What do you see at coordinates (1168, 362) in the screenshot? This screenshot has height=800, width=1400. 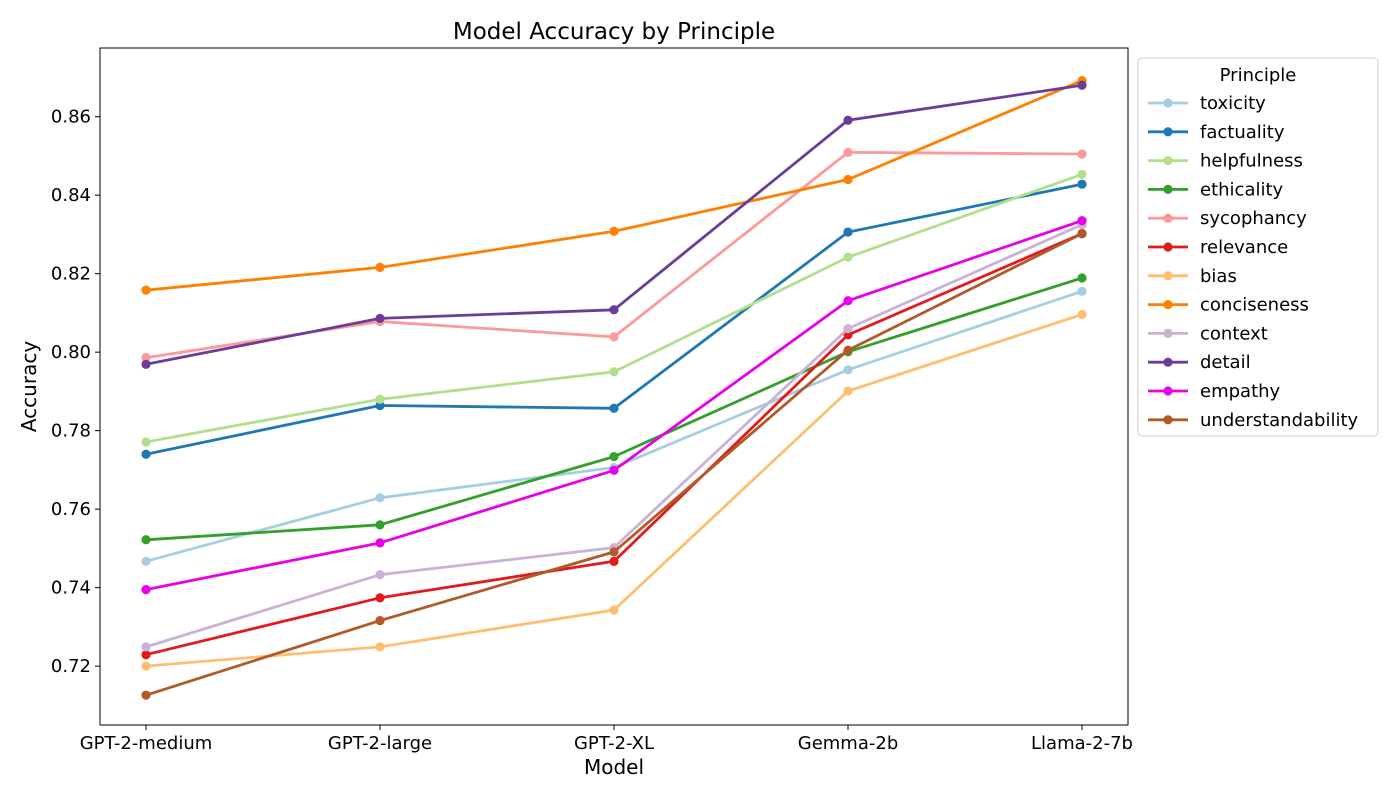 I see `legend-marker-detail` at bounding box center [1168, 362].